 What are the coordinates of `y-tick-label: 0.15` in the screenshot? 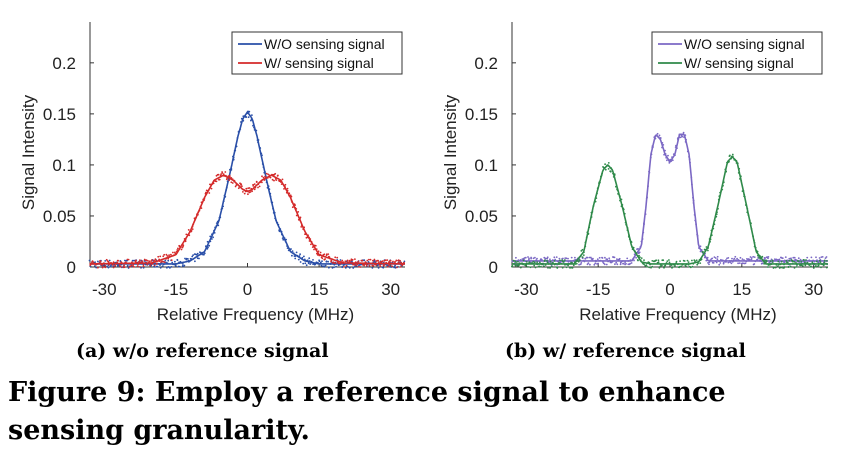 It's located at (59, 114).